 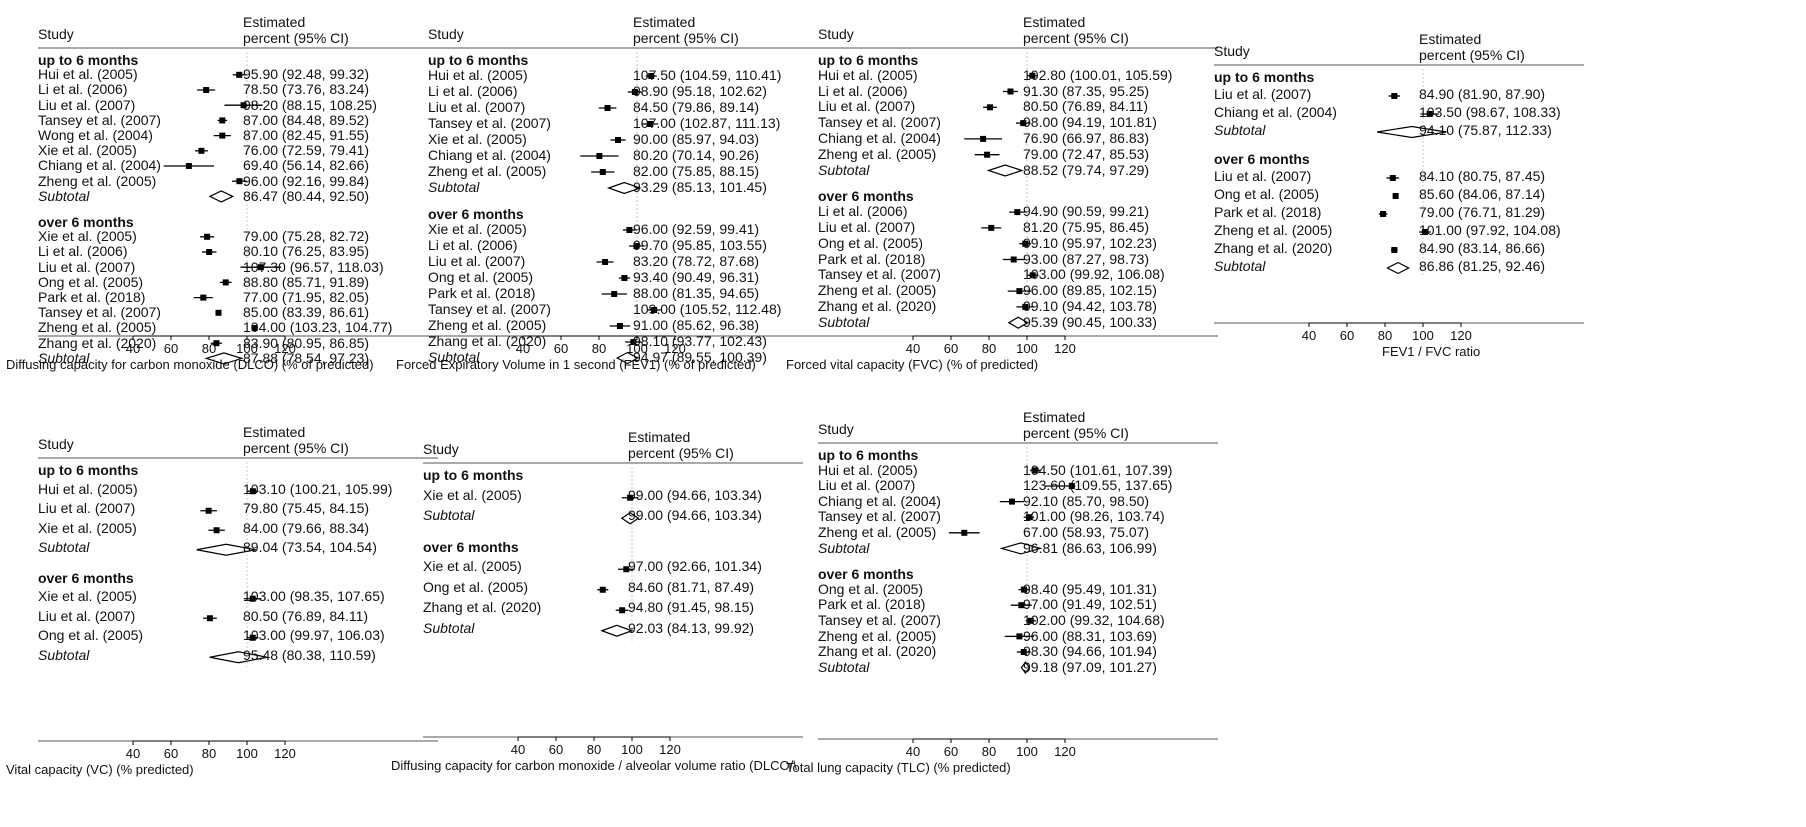 What do you see at coordinates (313, 266) in the screenshot?
I see `study-estimate: 107.30 (96.57, 118.03)` at bounding box center [313, 266].